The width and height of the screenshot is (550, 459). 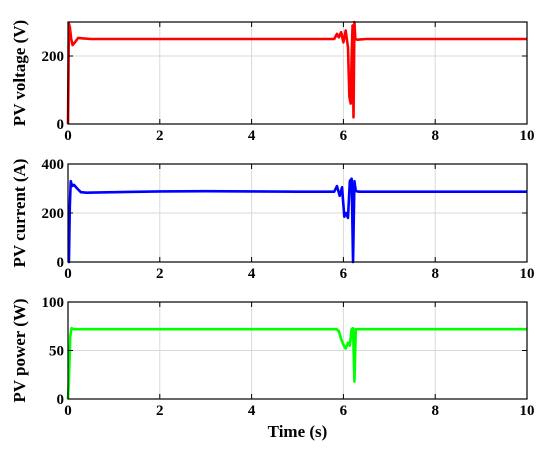 What do you see at coordinates (53, 303) in the screenshot?
I see `y-tick-label: 100` at bounding box center [53, 303].